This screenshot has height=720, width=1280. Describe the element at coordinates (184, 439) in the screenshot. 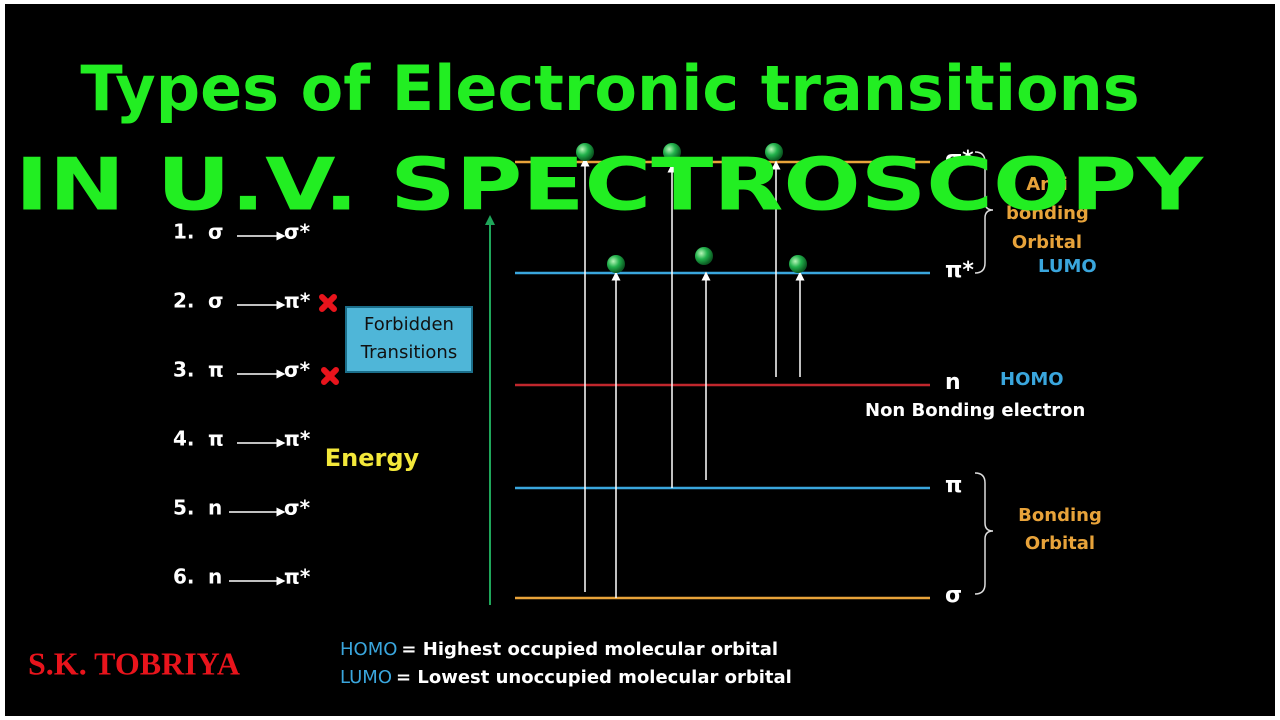

I see `transition-number: 4.` at that location.